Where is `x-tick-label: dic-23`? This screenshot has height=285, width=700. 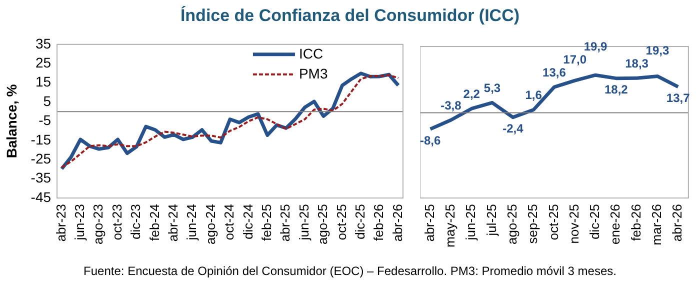
x-tick-label: dic-23 is located at coordinates (136, 222).